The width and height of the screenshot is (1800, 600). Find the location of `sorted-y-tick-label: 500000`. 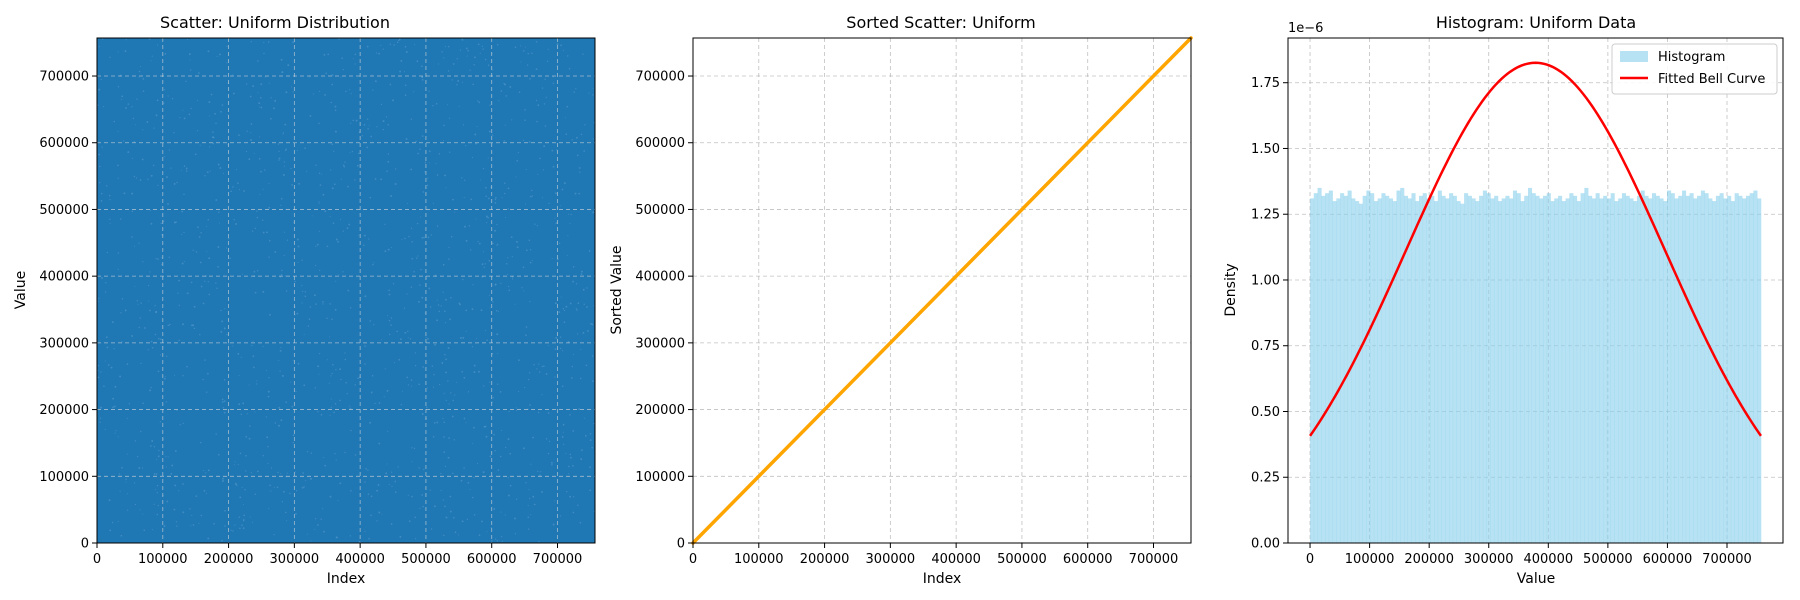

sorted-y-tick-label: 500000 is located at coordinates (660, 210).